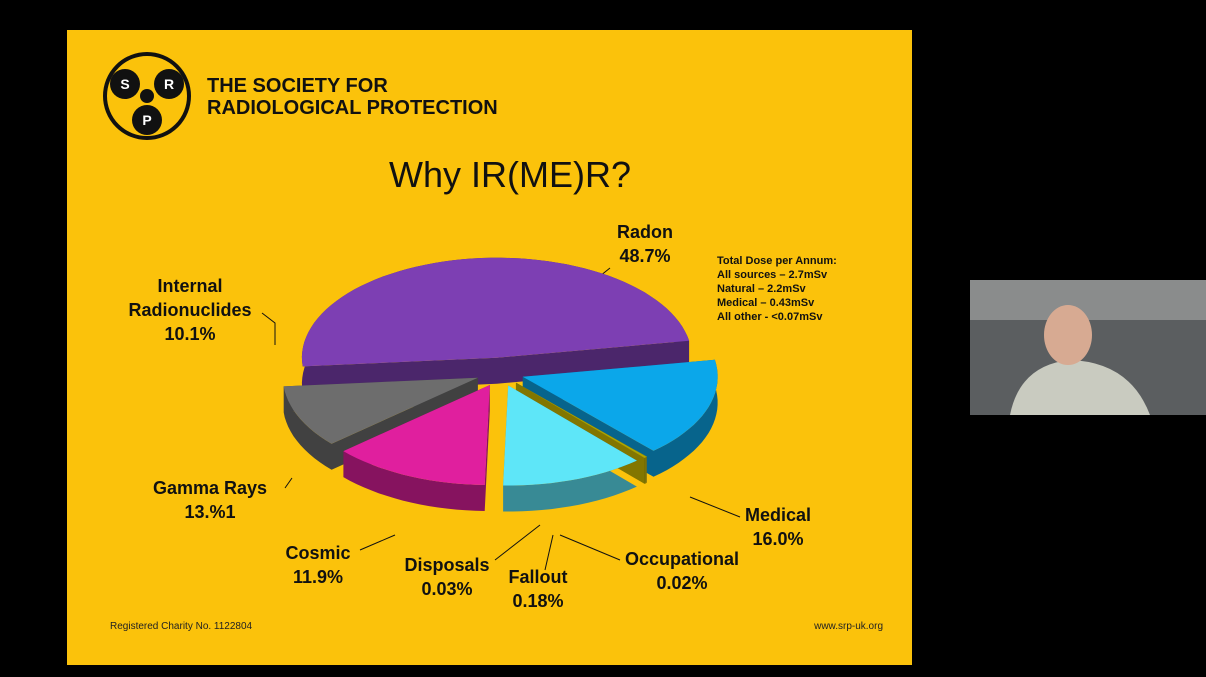 The image size is (1206, 677). What do you see at coordinates (682, 559) in the screenshot?
I see `slice-name: Occupational` at bounding box center [682, 559].